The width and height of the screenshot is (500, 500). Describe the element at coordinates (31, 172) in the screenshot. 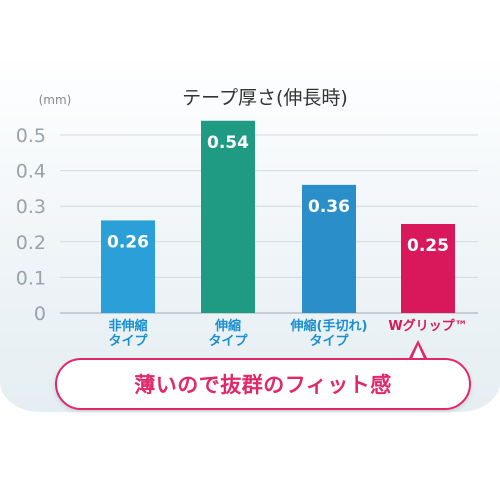

I see `y-tick-label: 0.4` at that location.